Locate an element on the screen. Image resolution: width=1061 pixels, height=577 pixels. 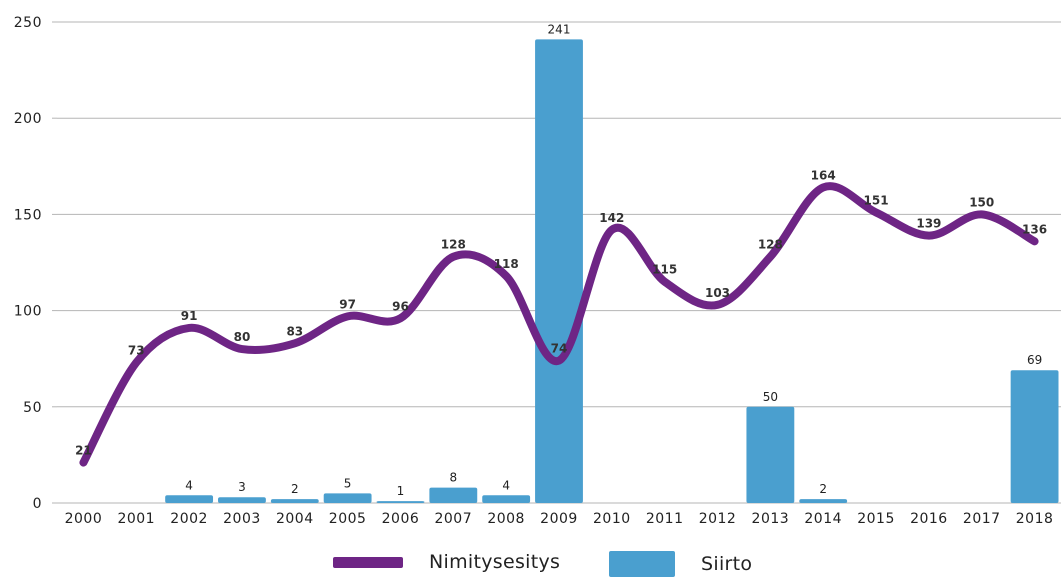
line-data-label: 21 is located at coordinates (83, 451).